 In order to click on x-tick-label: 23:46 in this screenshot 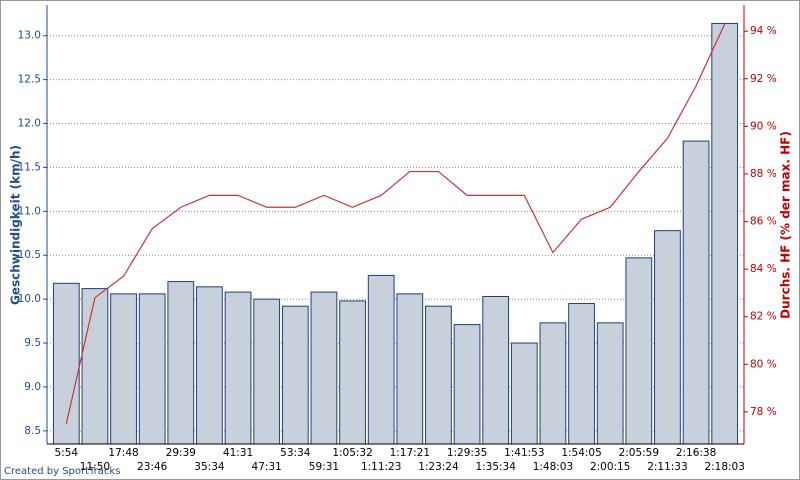, I will do `click(152, 467)`.